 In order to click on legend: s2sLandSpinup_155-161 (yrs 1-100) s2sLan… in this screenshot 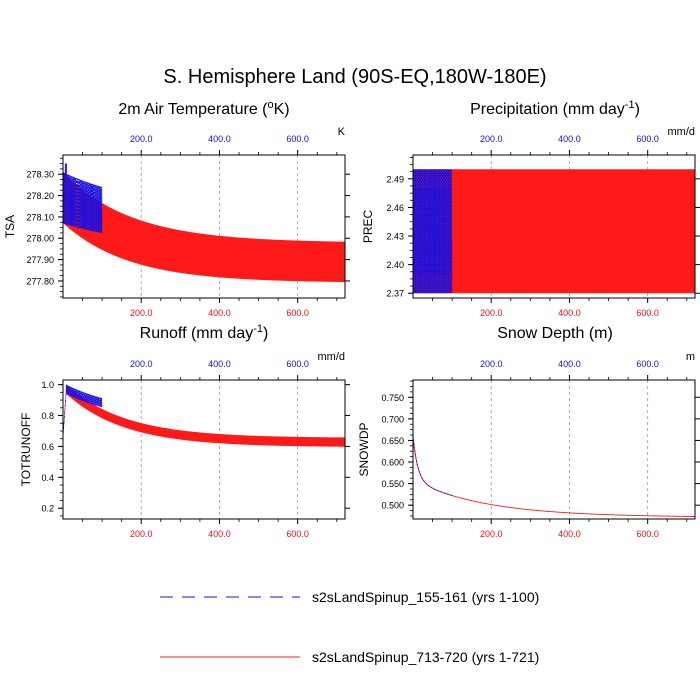, I will do `click(349, 627)`.